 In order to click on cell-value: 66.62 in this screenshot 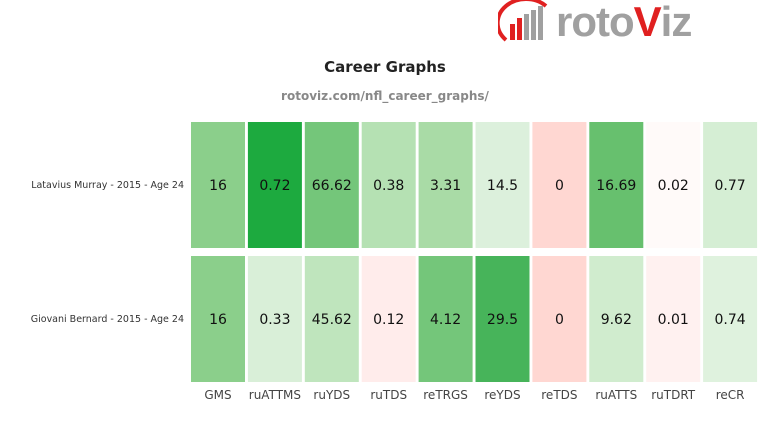, I will do `click(332, 186)`.